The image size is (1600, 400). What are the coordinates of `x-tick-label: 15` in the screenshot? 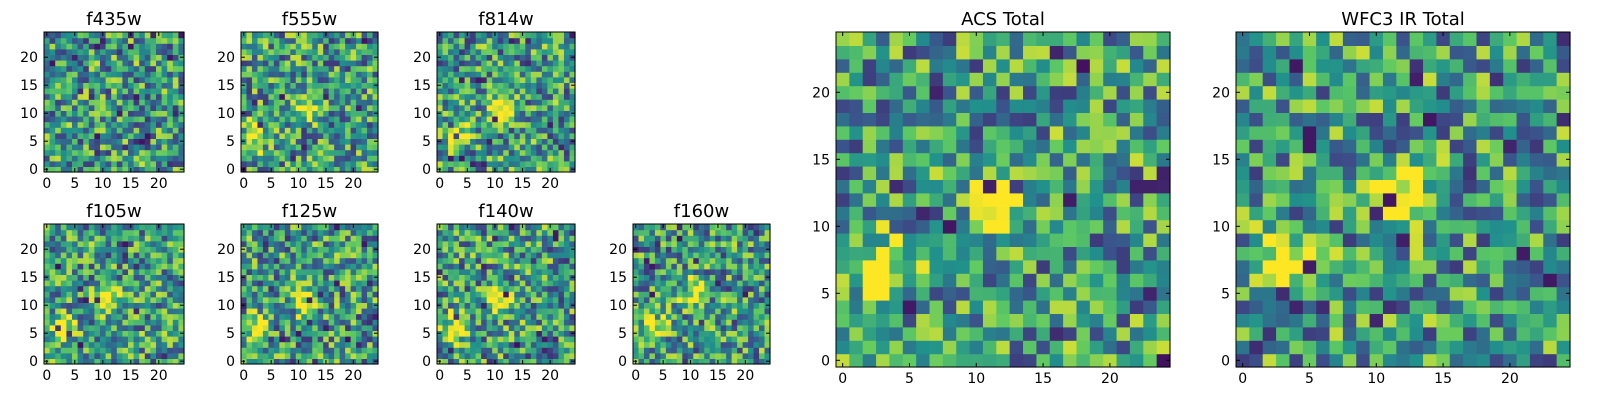 It's located at (523, 184).